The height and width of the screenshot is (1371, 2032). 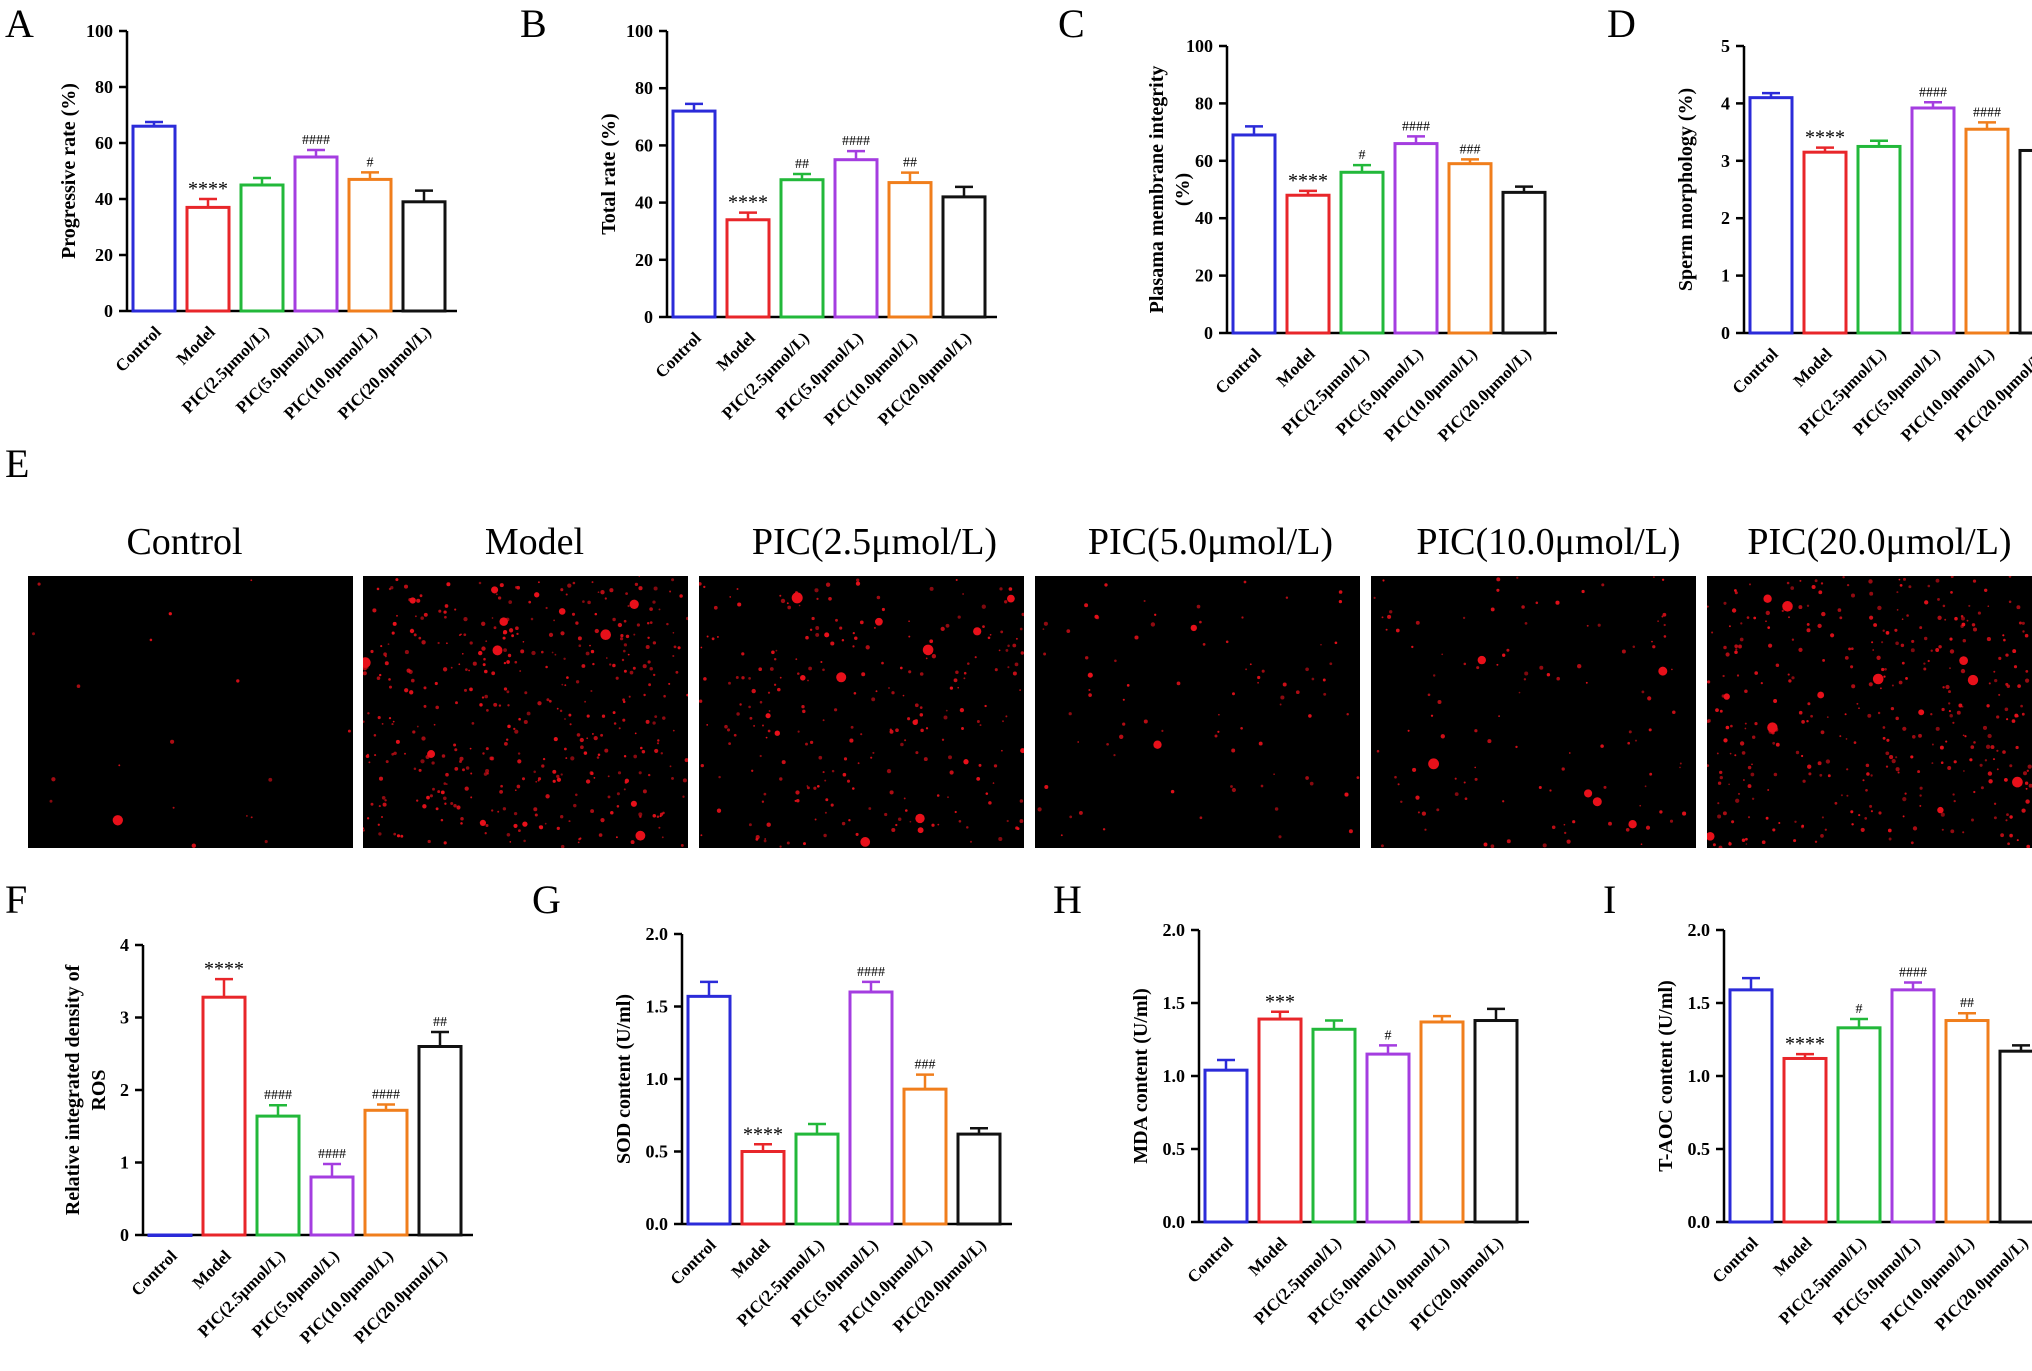 I want to click on micro-title-pic-5-0: PIC(5.0μmol/L), so click(x=1210, y=542).